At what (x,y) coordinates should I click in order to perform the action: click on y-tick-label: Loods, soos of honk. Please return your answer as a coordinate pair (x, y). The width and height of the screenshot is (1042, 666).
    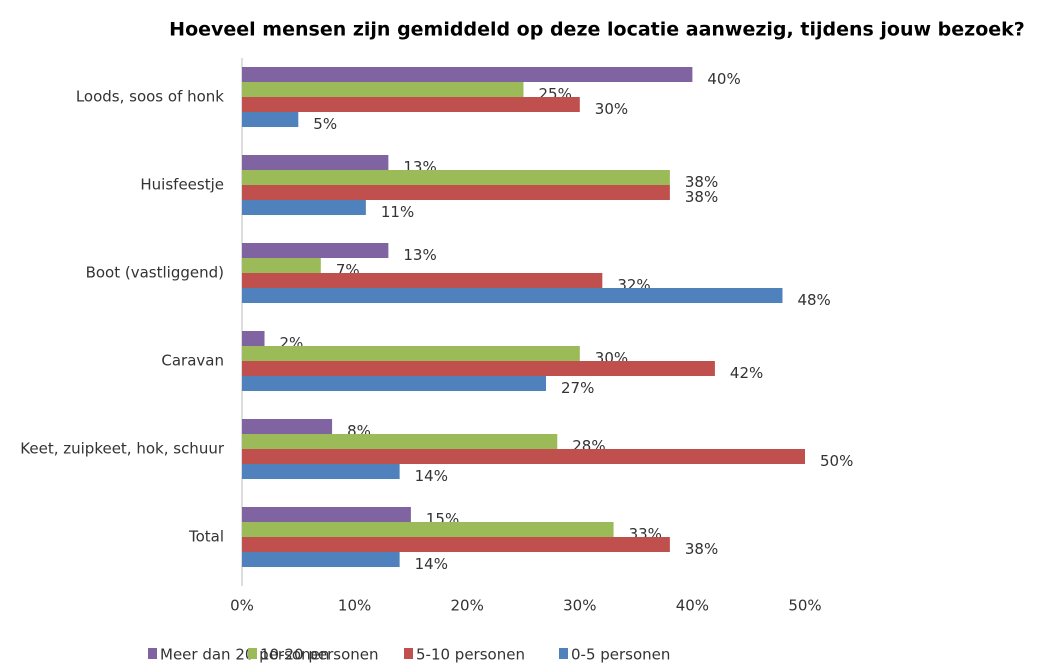
    Looking at the image, I should click on (150, 97).